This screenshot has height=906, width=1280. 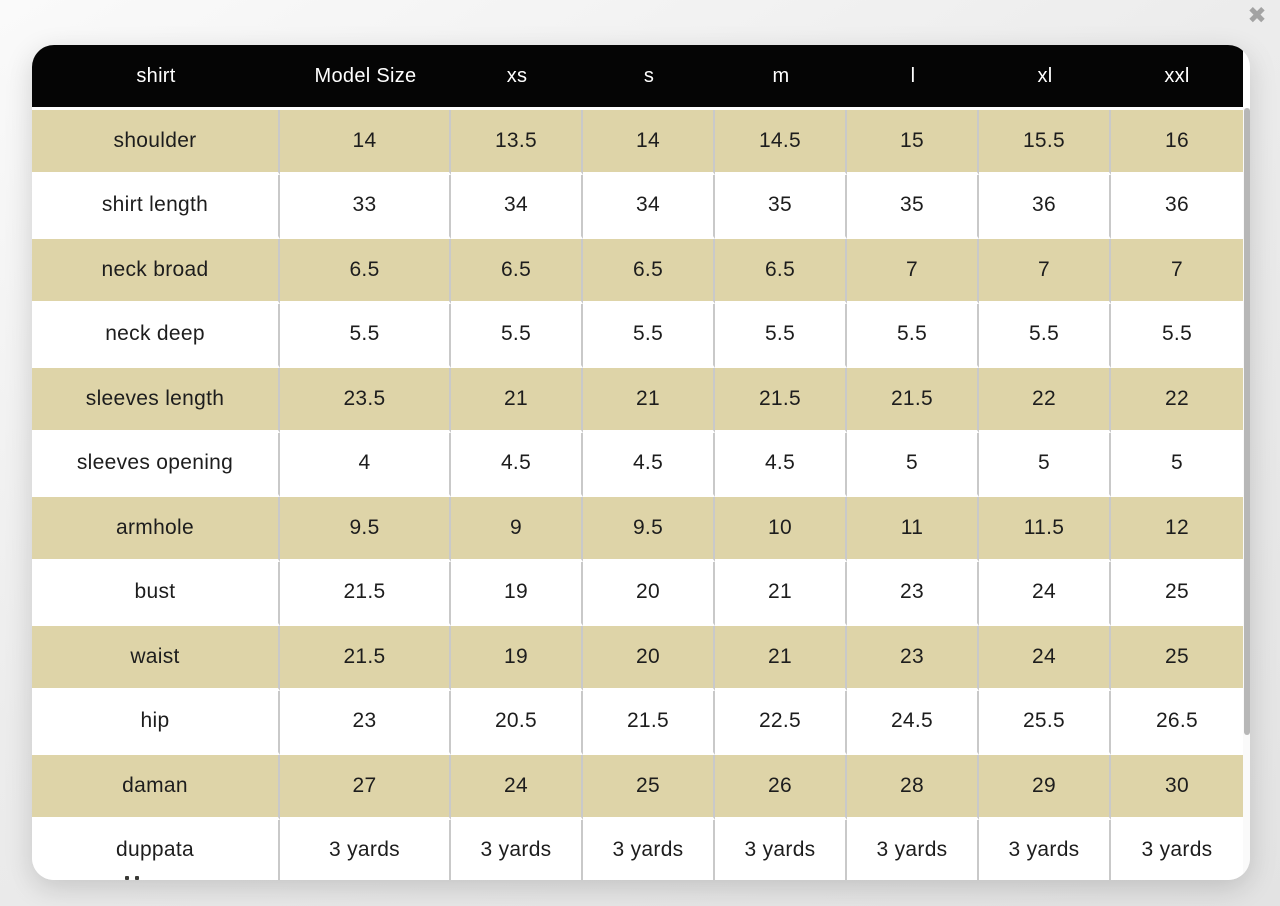 I want to click on size-cell: 15.5, so click(x=1045, y=142).